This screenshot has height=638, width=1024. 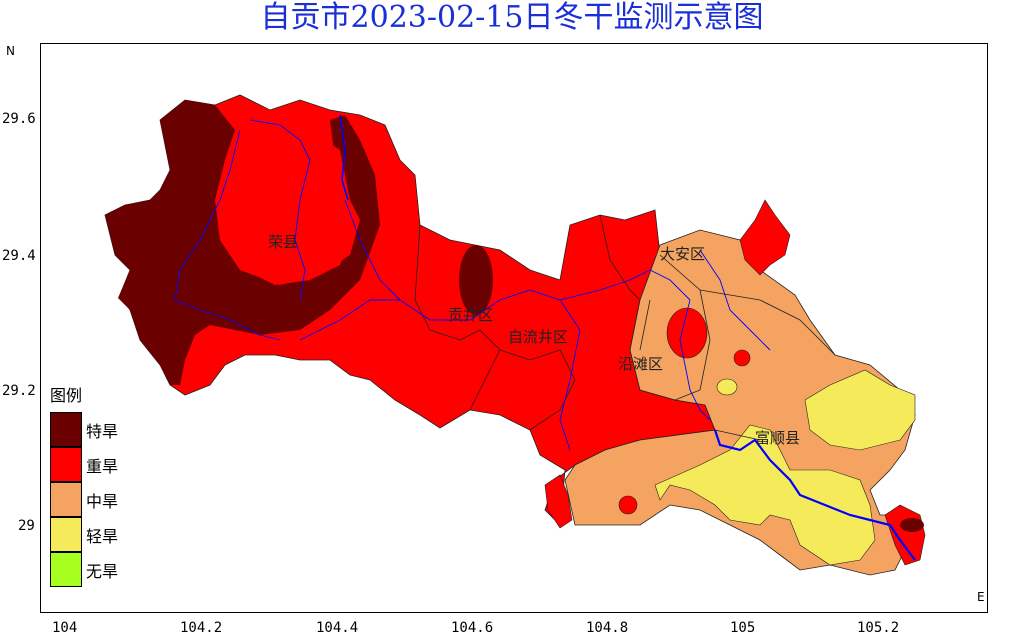 What do you see at coordinates (84, 429) in the screenshot?
I see `legend-item-extreme: 特旱` at bounding box center [84, 429].